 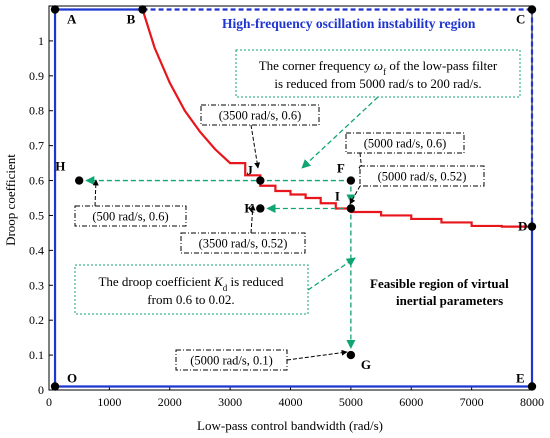 I want to click on y-tick-label: 0.9, so click(x=36, y=76).